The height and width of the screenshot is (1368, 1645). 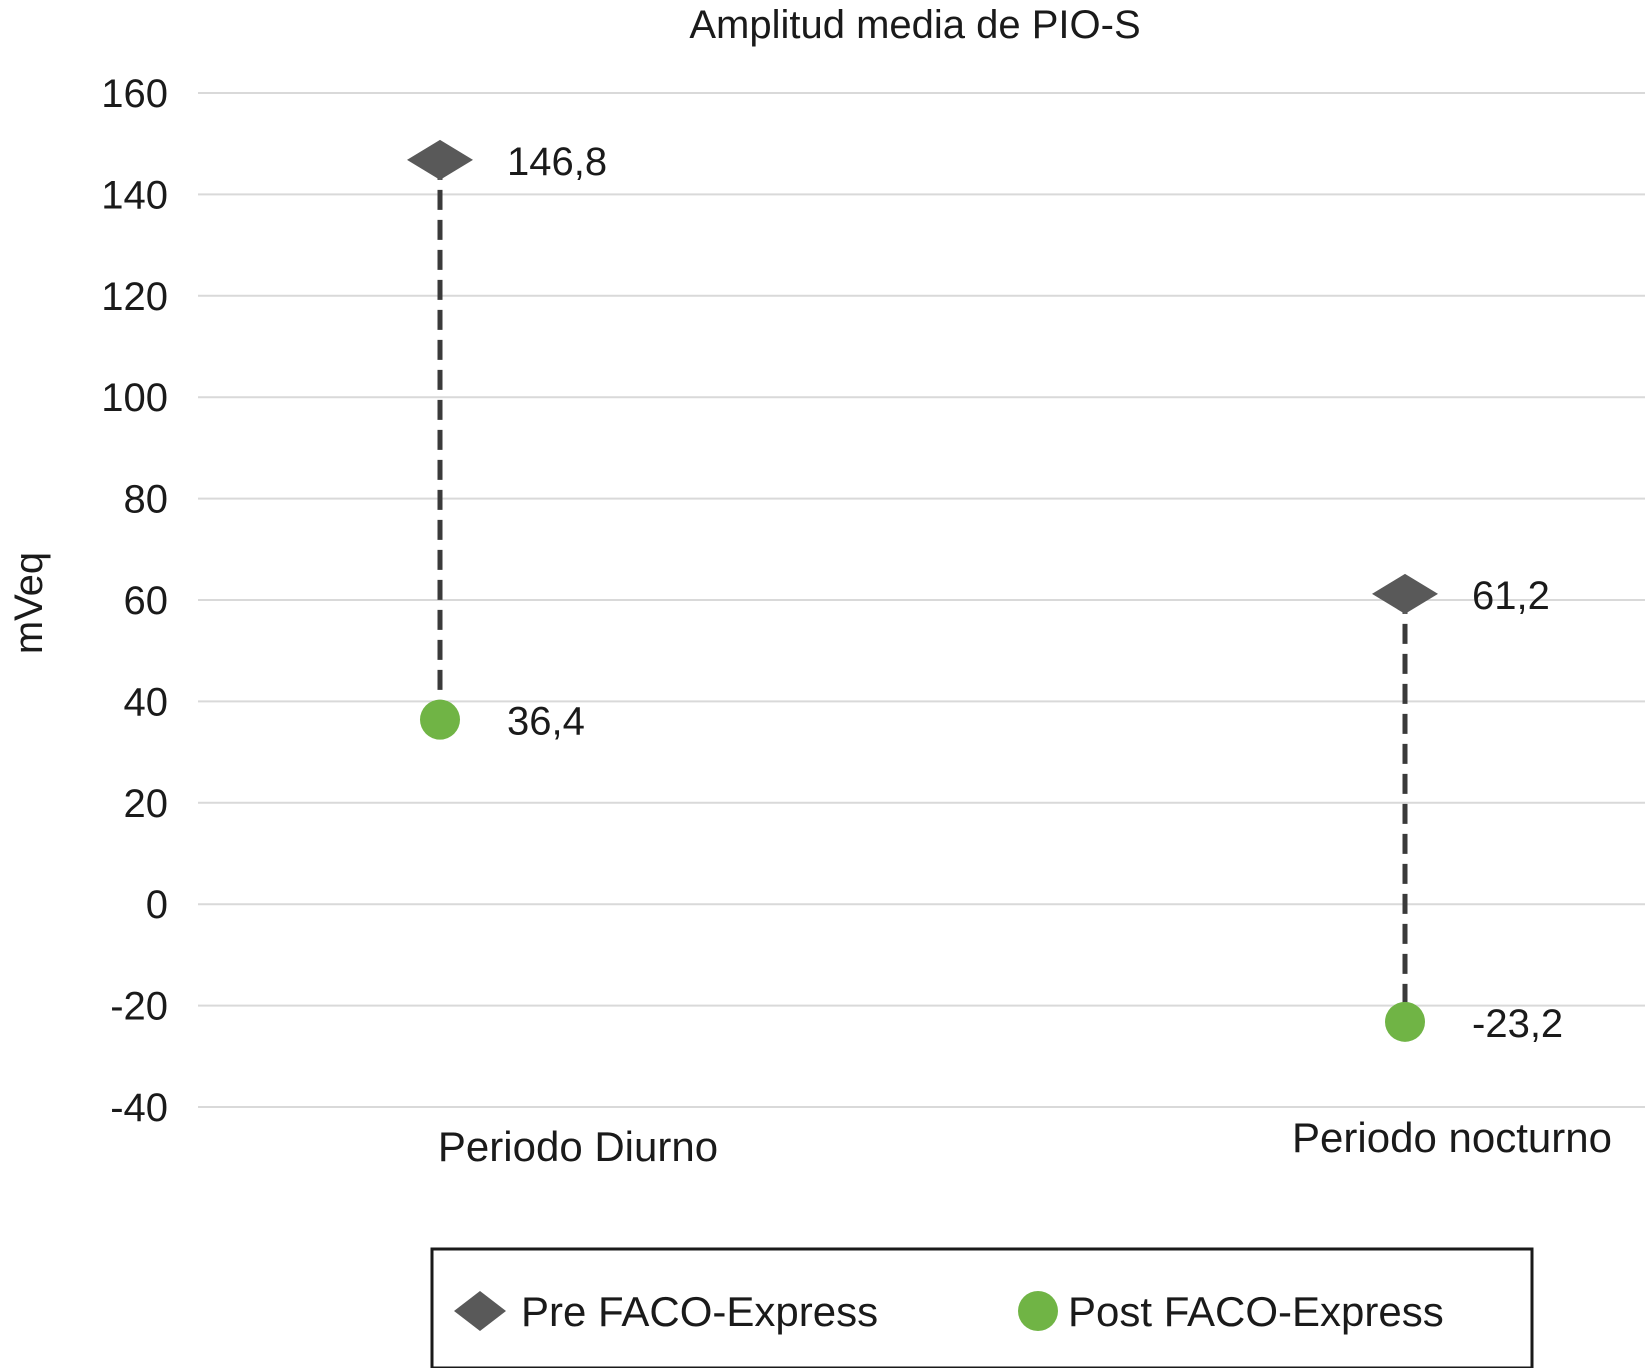 I want to click on y-tick-label: 80, so click(x=146, y=500).